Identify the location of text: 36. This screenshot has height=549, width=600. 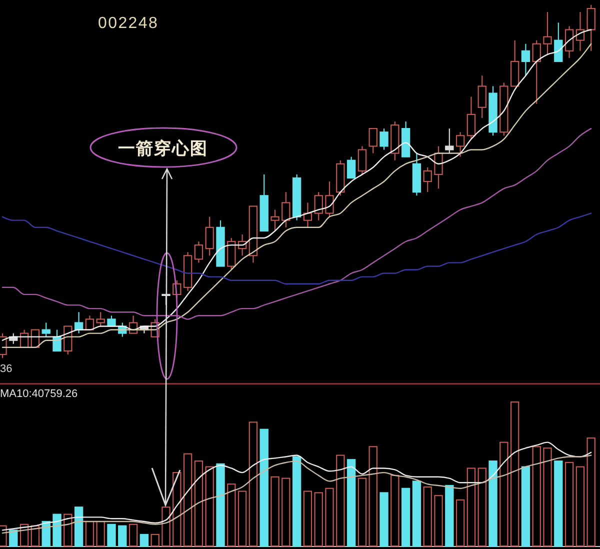
(6, 369).